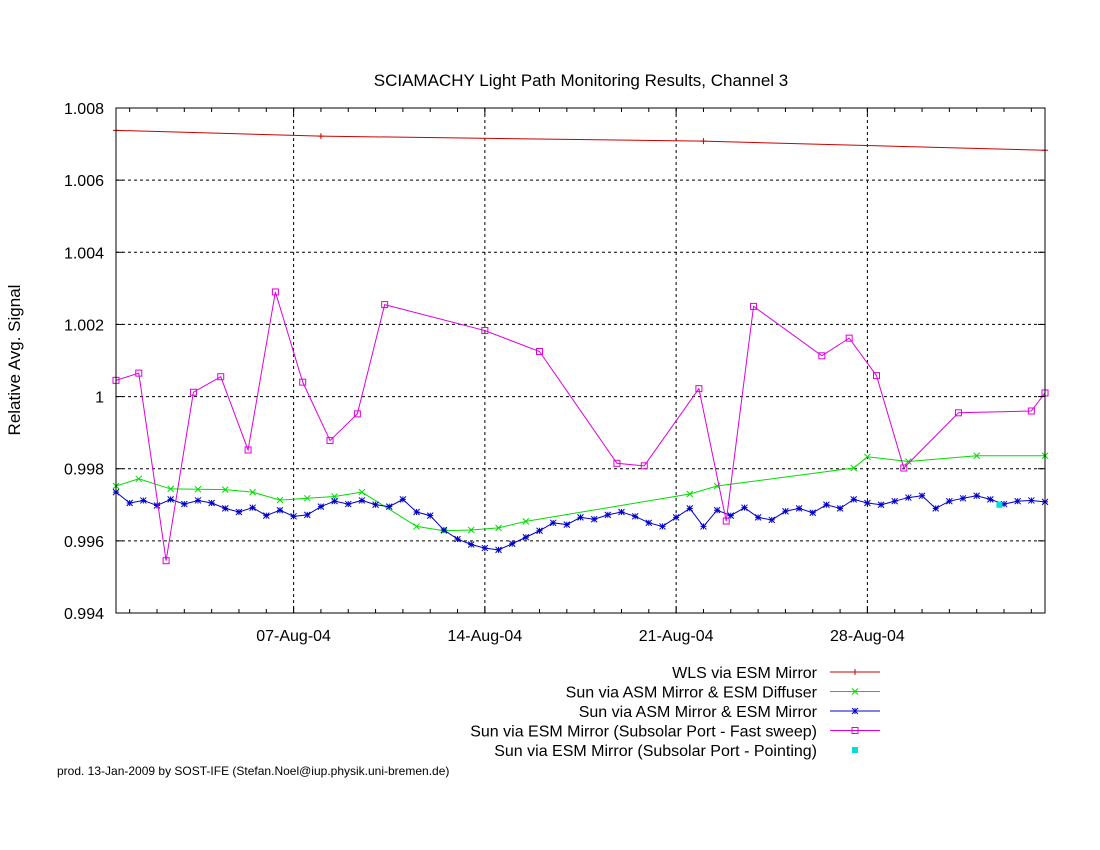 The width and height of the screenshot is (1100, 850). Describe the element at coordinates (293, 636) in the screenshot. I see `x-tick-label: 07-Aug-04` at that location.